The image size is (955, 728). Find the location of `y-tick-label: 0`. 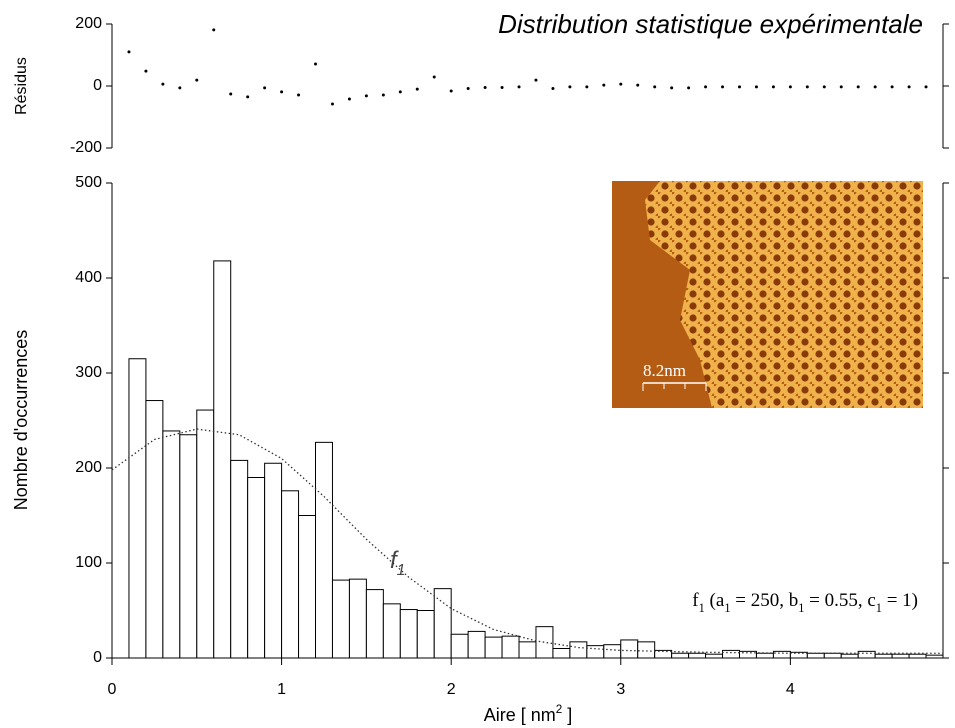

y-tick-label: 0 is located at coordinates (97, 657).